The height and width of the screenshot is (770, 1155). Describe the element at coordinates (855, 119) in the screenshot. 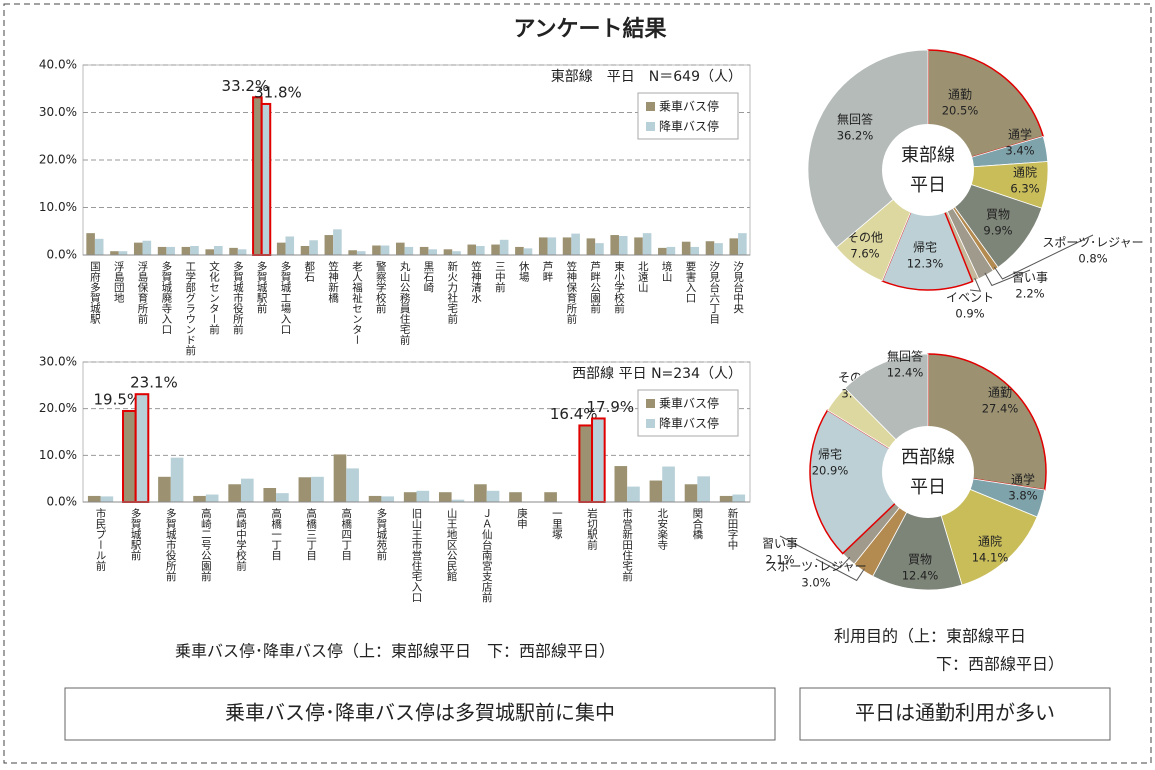

I see `slice-label: 無回答` at that location.